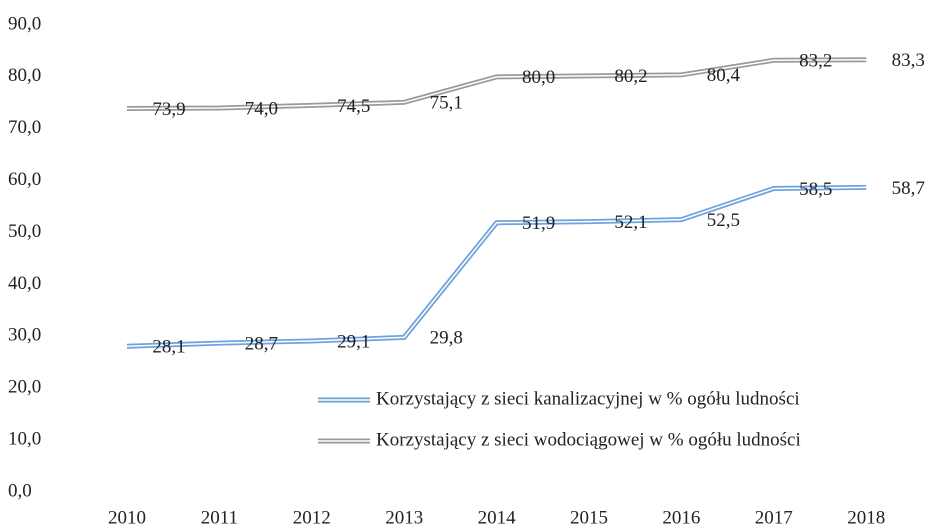 This screenshot has width=938, height=530. What do you see at coordinates (24, 75) in the screenshot?
I see `y-tick-label: 80,0` at bounding box center [24, 75].